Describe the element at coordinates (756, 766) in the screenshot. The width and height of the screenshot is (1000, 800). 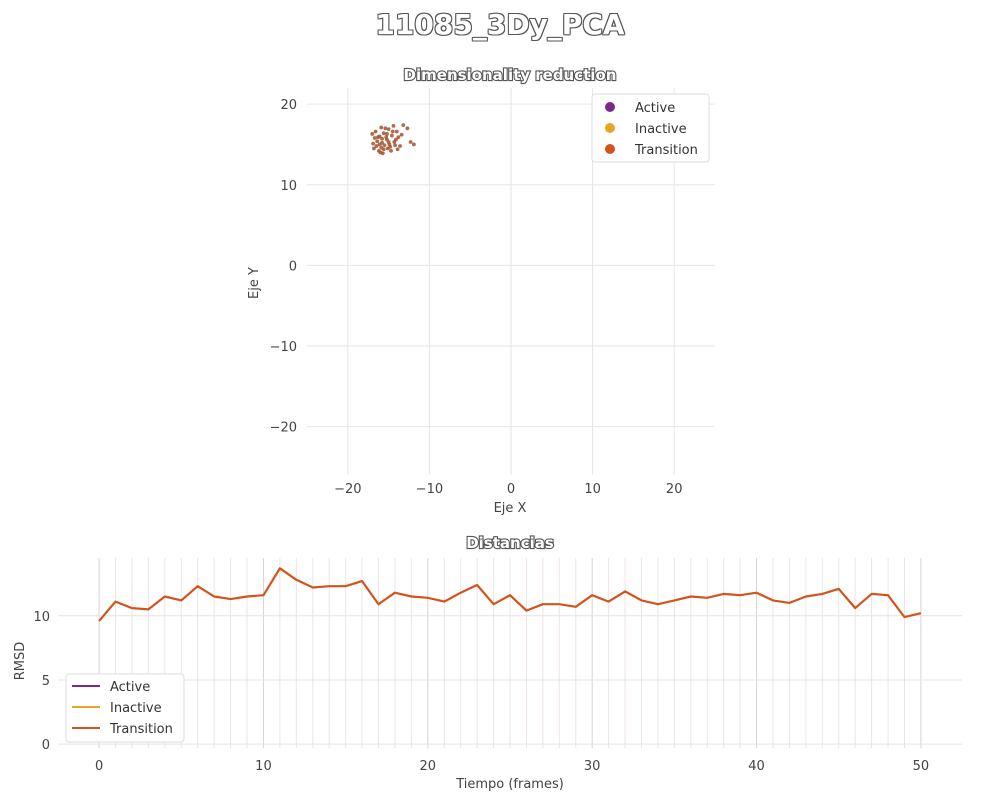
I see `line-xtick-label: 40` at that location.